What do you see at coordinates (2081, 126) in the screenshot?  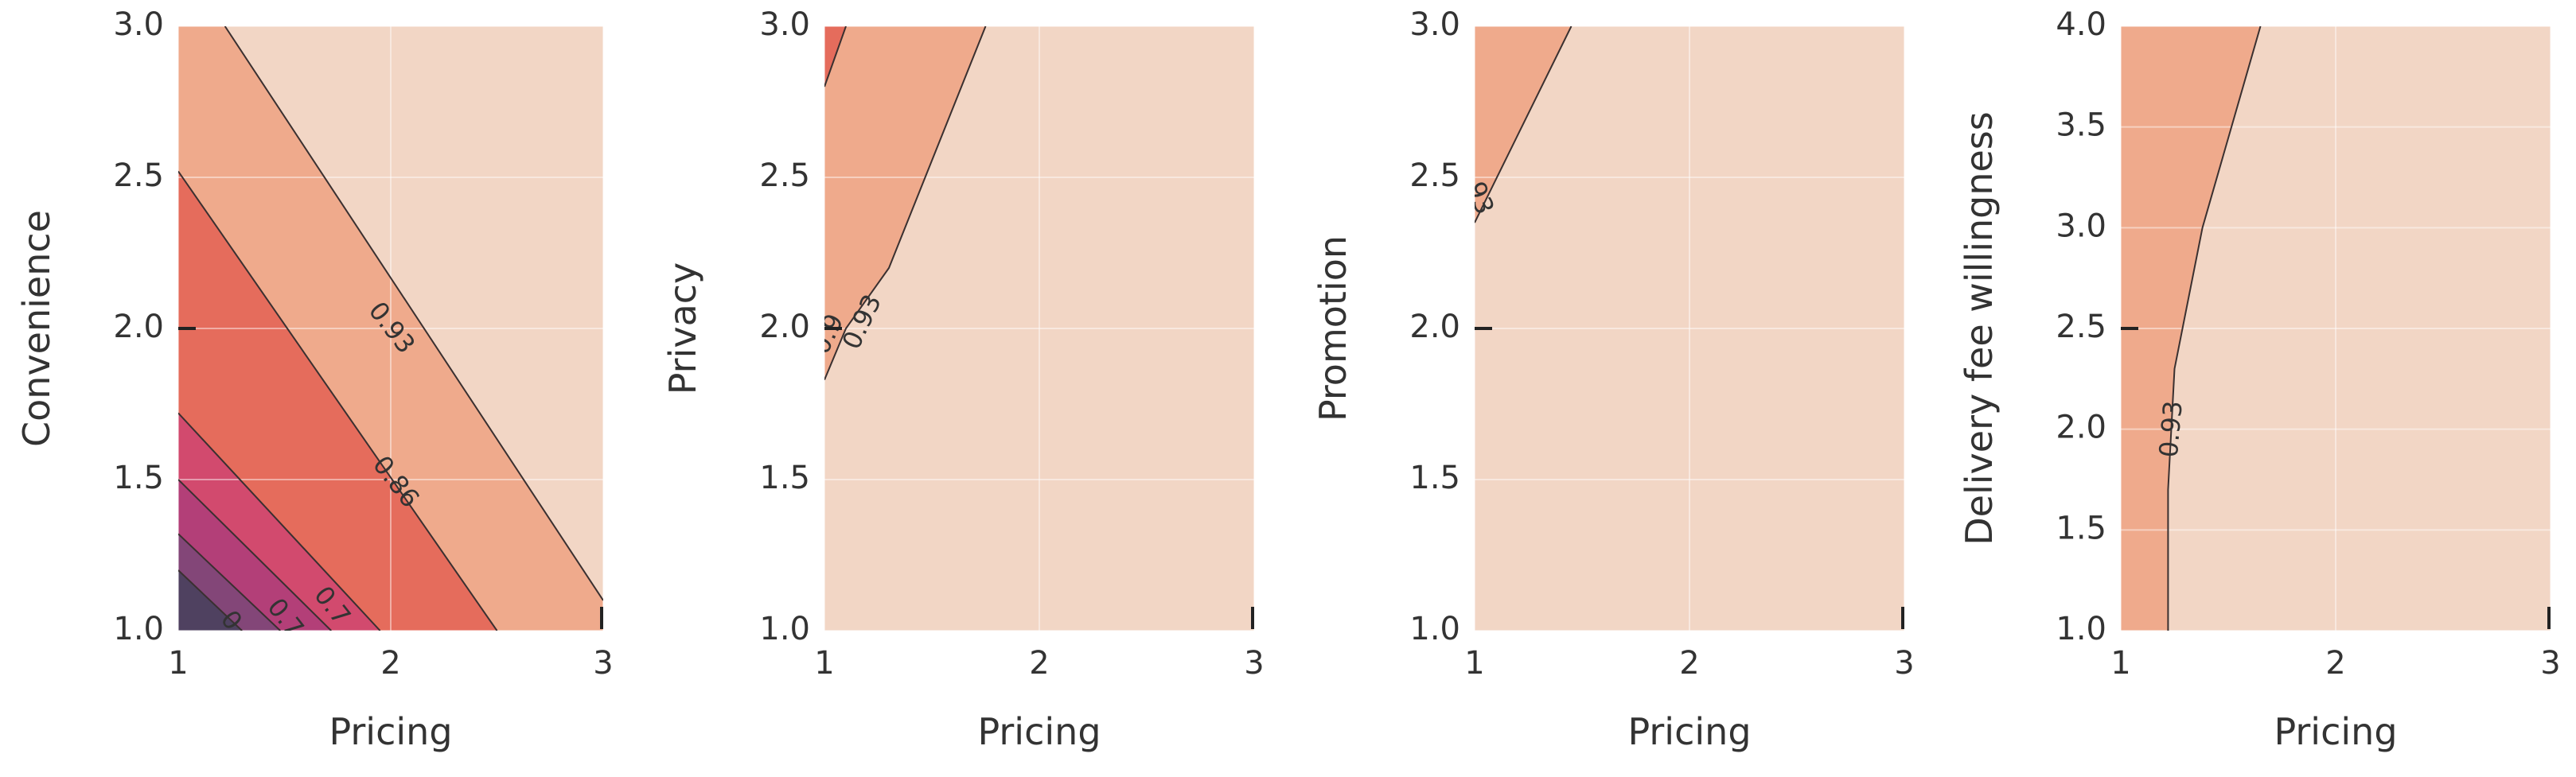 I see `y-tick-label: 3.5` at bounding box center [2081, 126].